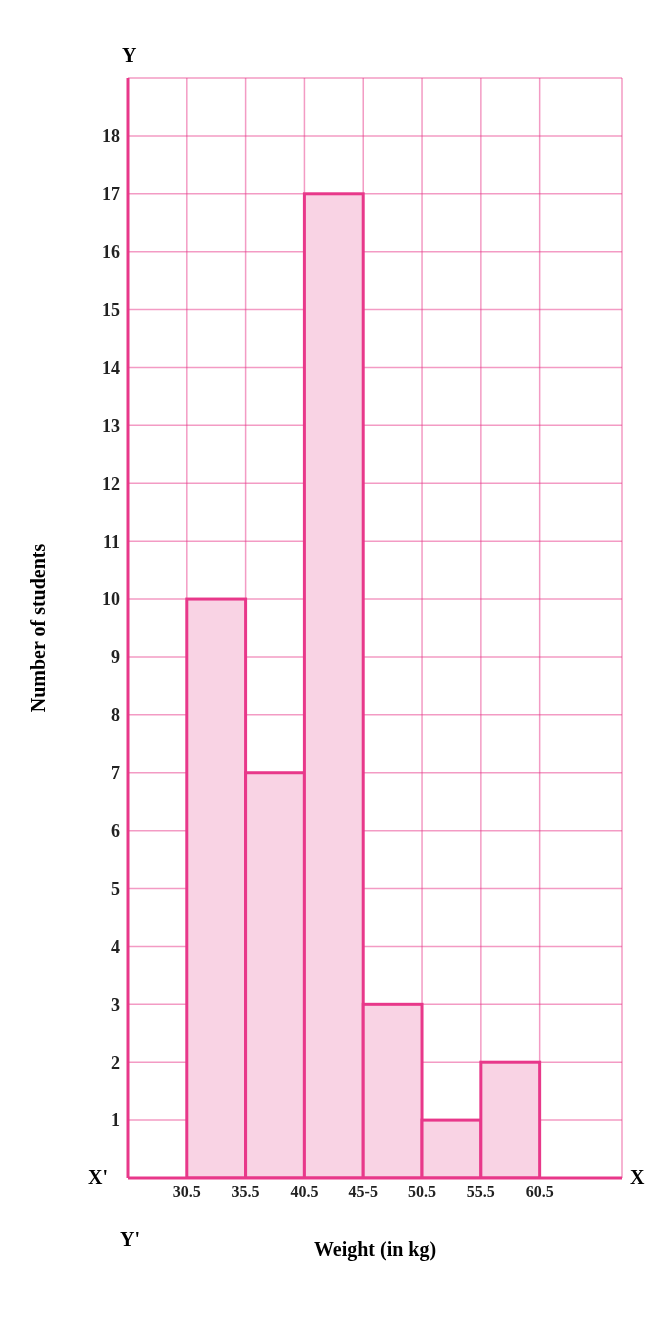 This screenshot has width=670, height=1321. I want to click on y-tick-label: 1, so click(115, 1120).